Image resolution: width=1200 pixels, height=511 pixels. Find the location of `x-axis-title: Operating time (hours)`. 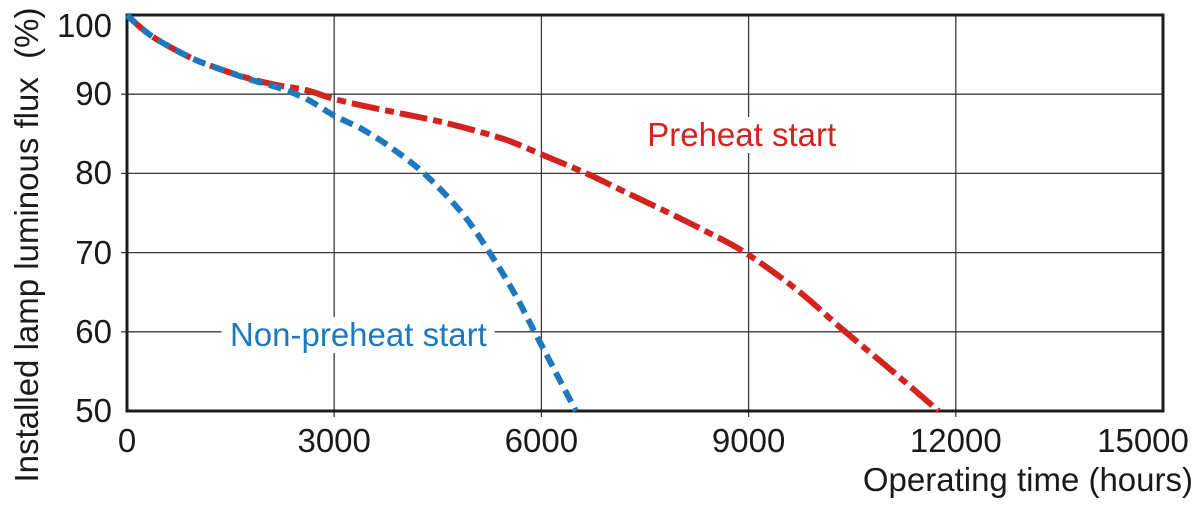

x-axis-title: Operating time (hours) is located at coordinates (1027, 479).